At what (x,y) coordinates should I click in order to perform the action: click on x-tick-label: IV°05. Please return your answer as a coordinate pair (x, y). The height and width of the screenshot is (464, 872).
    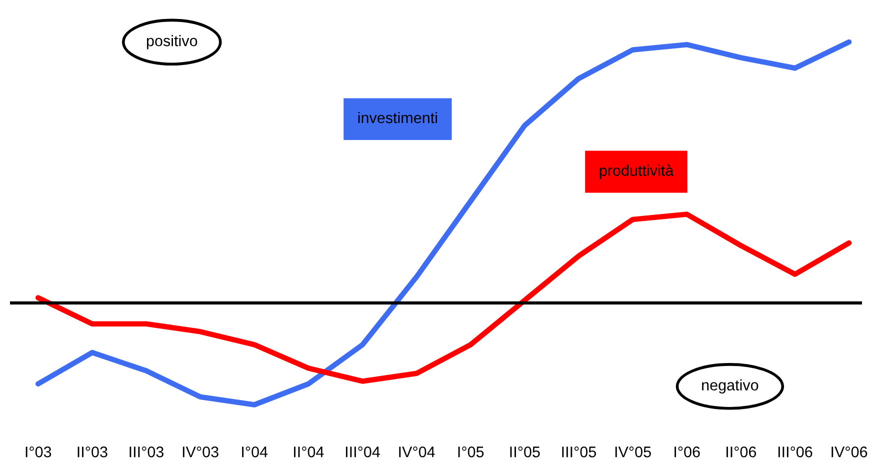
    Looking at the image, I should click on (633, 452).